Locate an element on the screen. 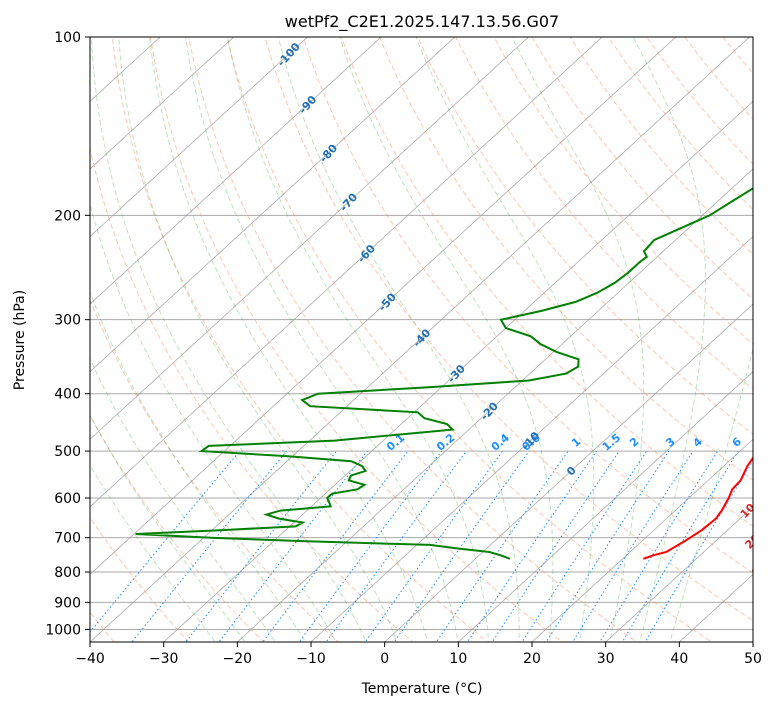 The image size is (775, 708). x-tick-label: −30 is located at coordinates (164, 659).